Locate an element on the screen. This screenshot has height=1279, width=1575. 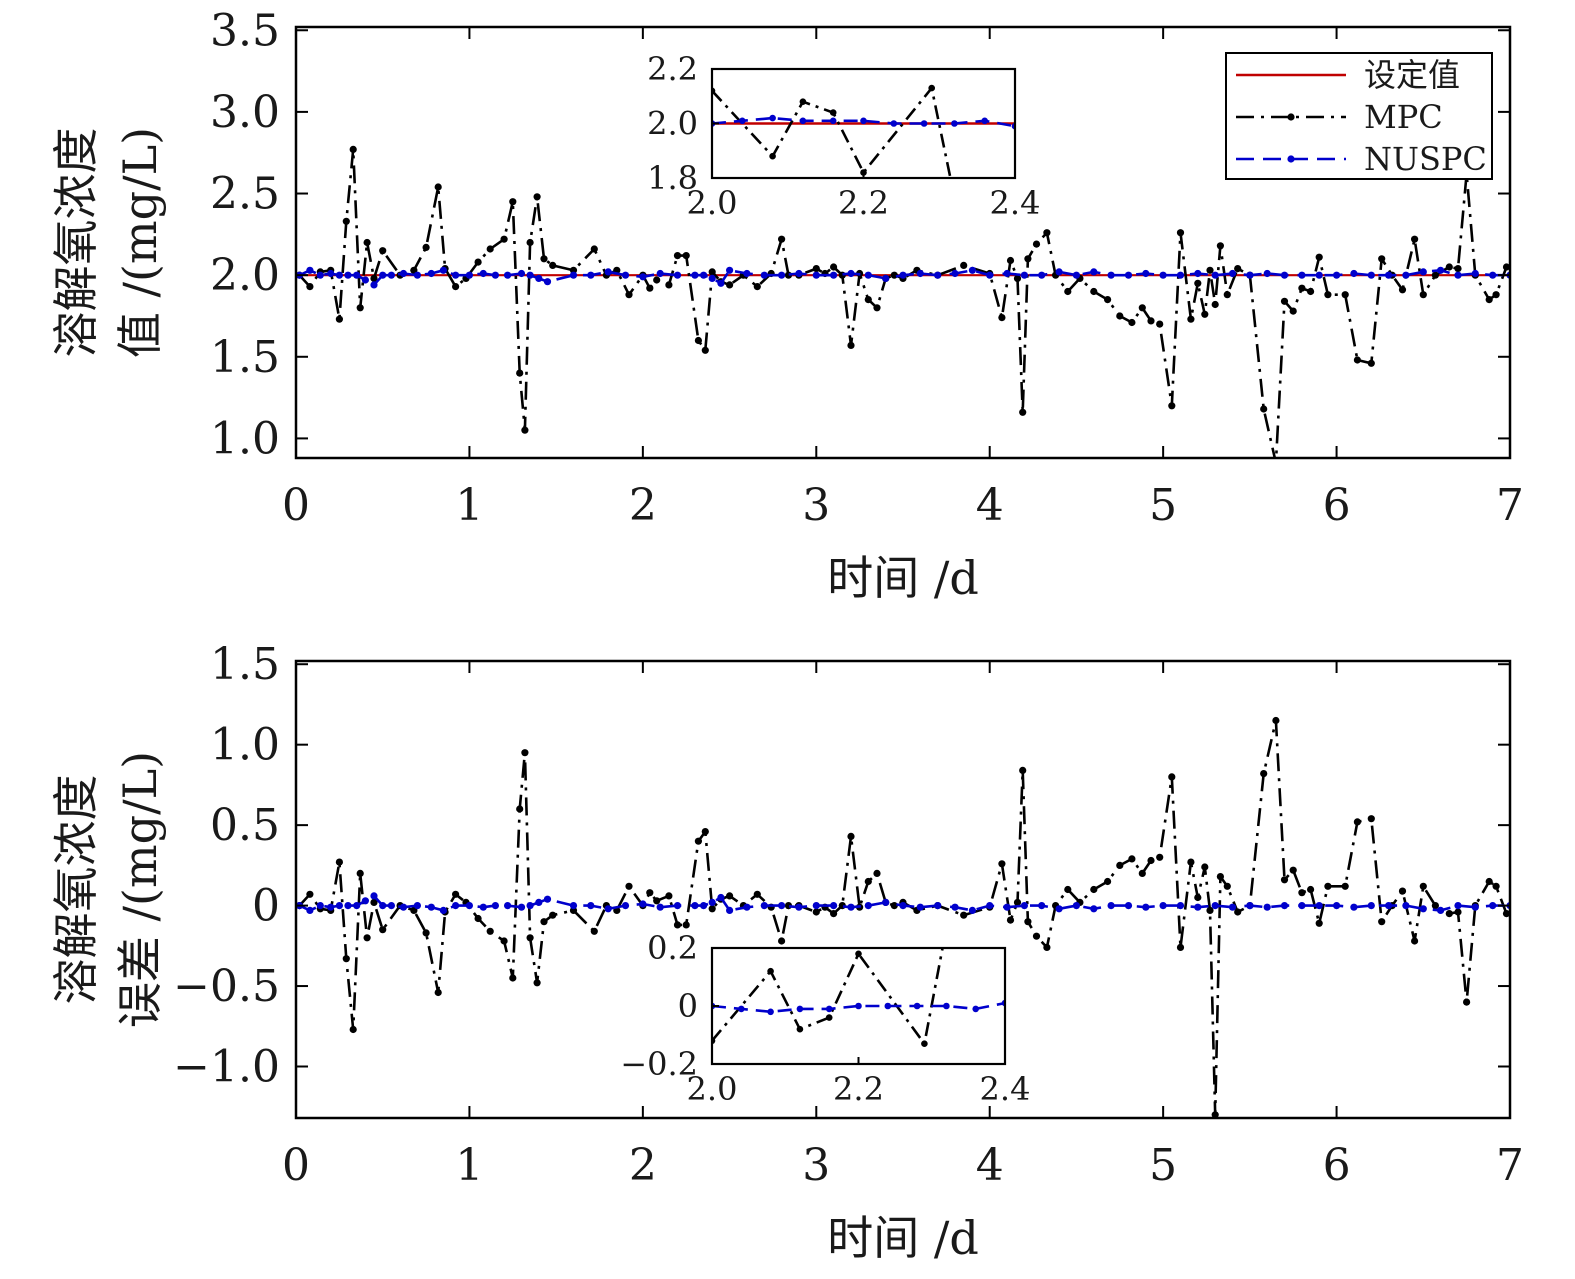
legend-marker-MPC is located at coordinates (1291, 117).